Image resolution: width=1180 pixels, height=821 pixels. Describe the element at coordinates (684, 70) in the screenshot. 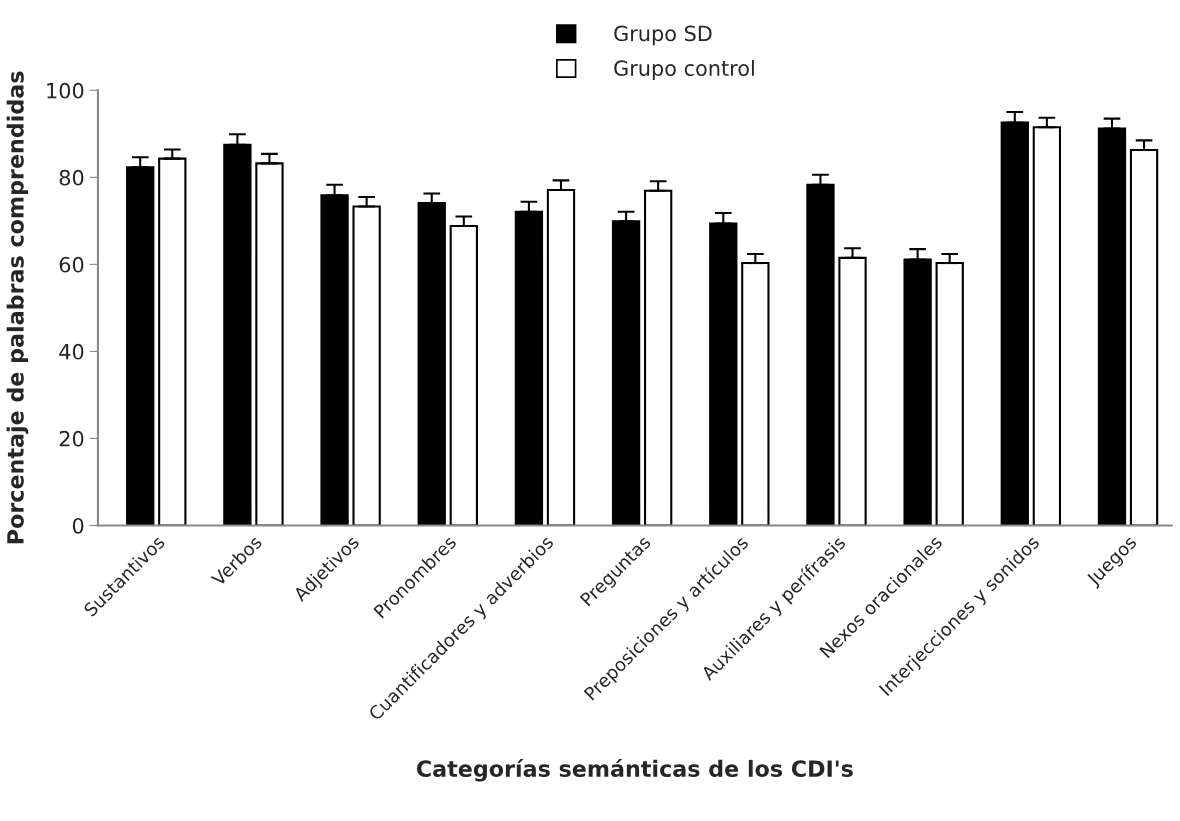

I see `legend-label: Grupo control` at that location.